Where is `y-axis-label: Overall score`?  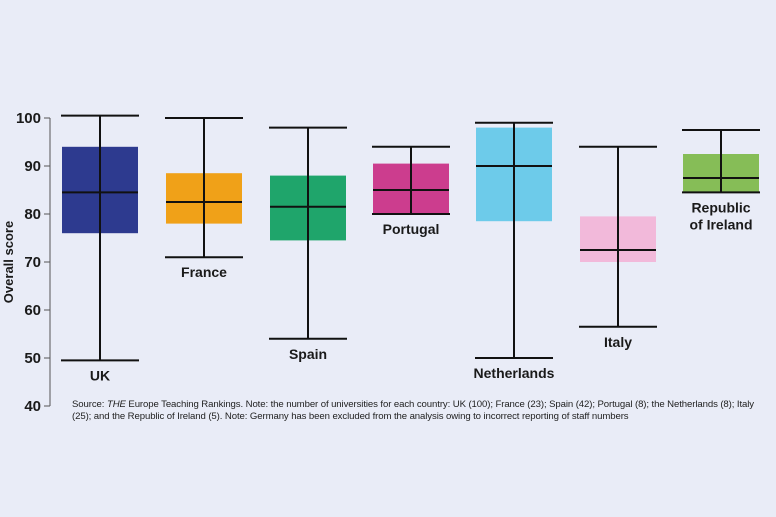 y-axis-label: Overall score is located at coordinates (8, 262).